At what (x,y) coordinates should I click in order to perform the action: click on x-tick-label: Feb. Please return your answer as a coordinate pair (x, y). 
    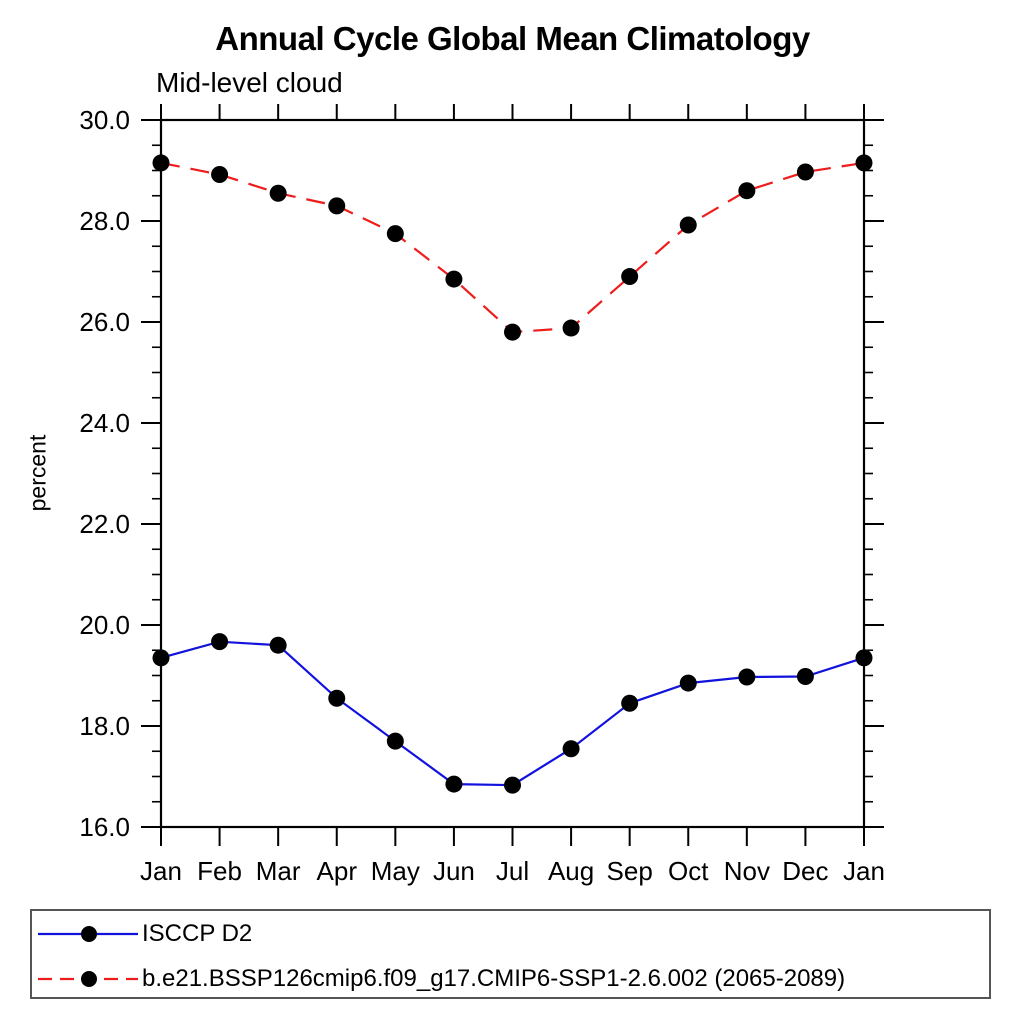
    Looking at the image, I should click on (219, 871).